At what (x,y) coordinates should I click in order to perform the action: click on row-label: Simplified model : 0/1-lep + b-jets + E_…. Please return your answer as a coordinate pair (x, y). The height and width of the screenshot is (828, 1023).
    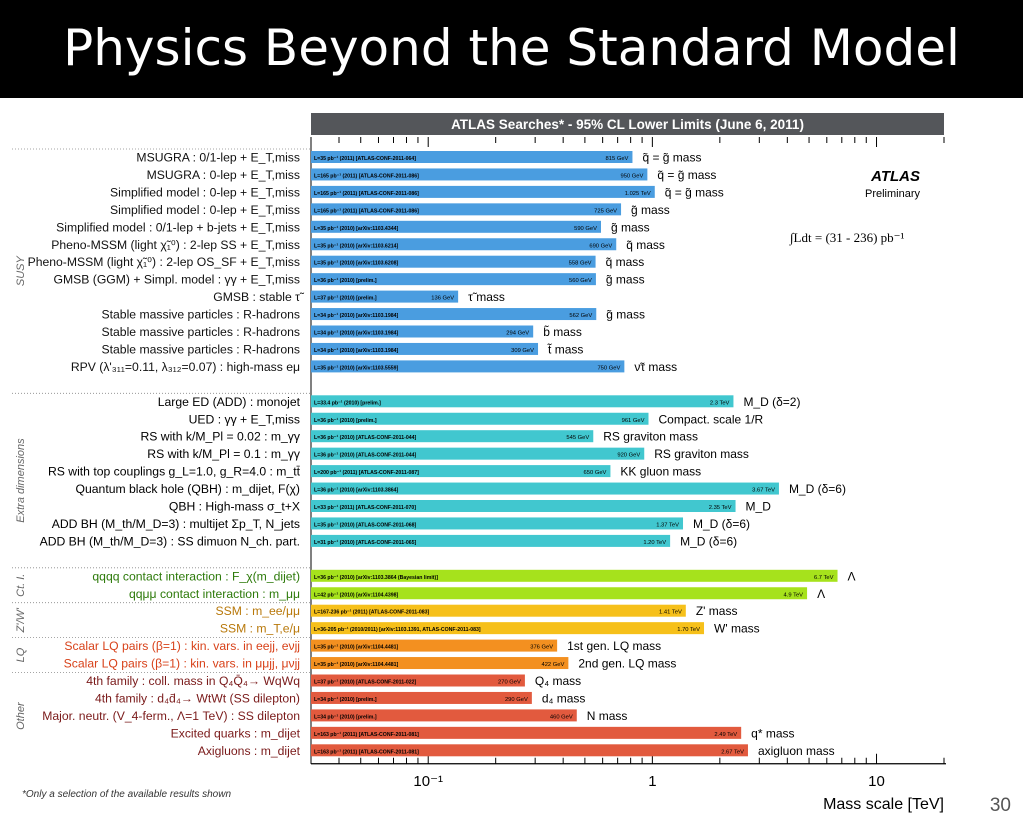
    Looking at the image, I should click on (178, 227).